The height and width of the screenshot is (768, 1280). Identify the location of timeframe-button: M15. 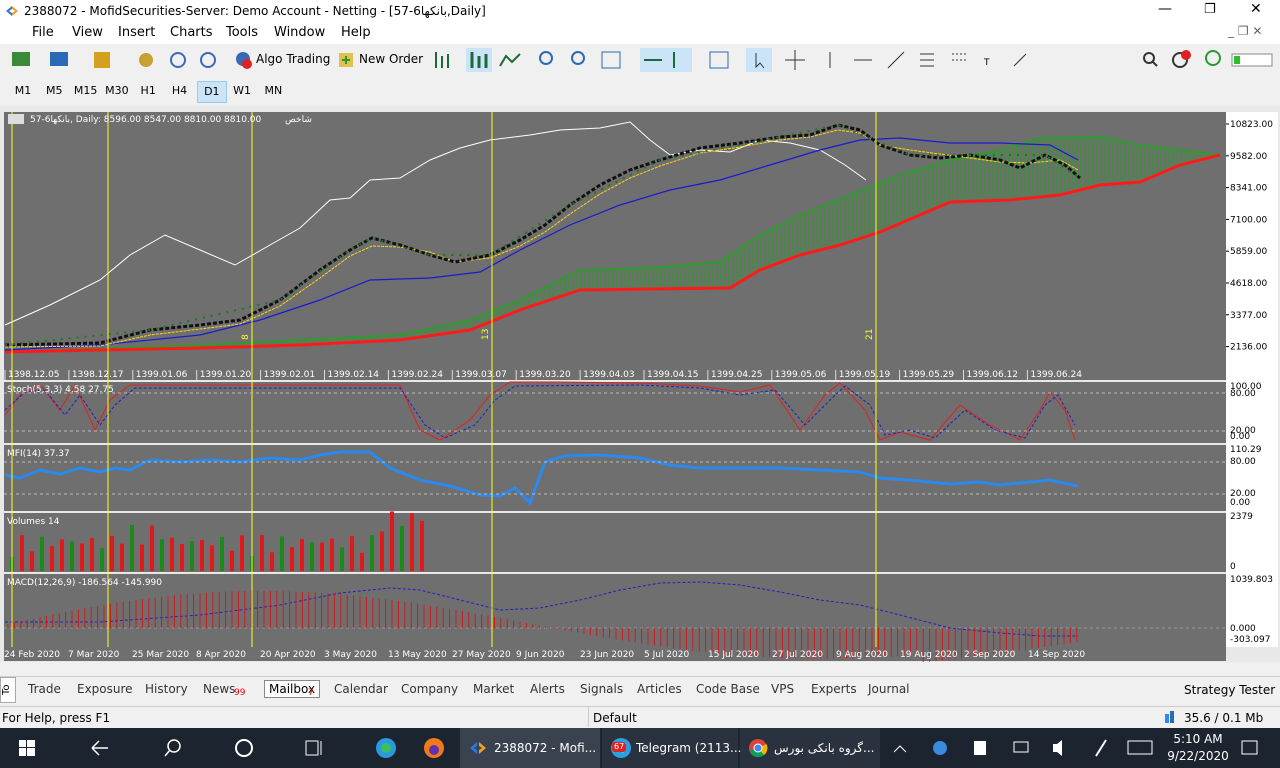
(85, 90).